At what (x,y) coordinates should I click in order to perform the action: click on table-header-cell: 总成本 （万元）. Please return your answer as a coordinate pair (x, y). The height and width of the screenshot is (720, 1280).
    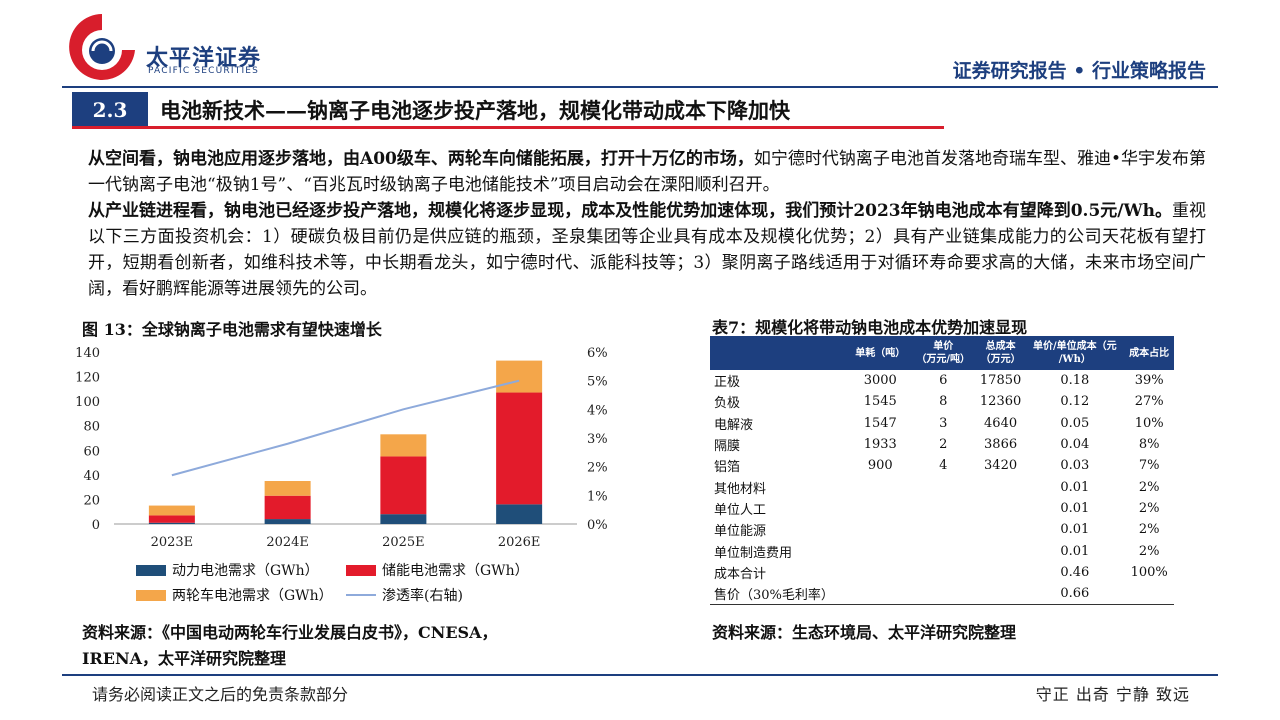
    Looking at the image, I should click on (1000, 353).